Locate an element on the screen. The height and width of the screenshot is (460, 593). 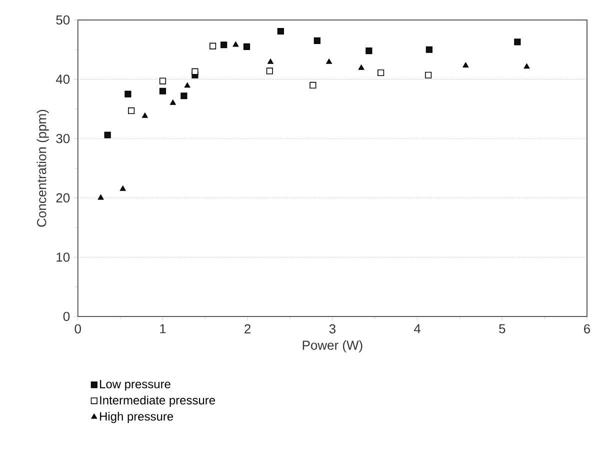
y-tick-label: 0 is located at coordinates (66, 316).